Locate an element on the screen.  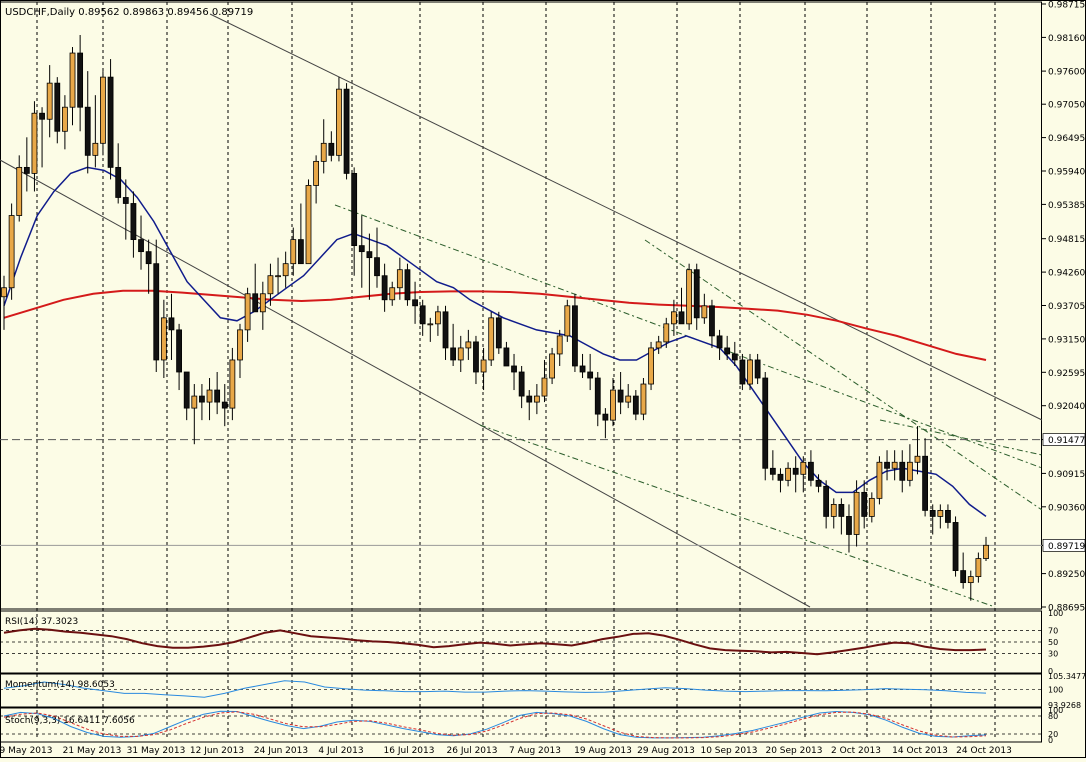
price-label: 0.89719 is located at coordinates (1066, 547).